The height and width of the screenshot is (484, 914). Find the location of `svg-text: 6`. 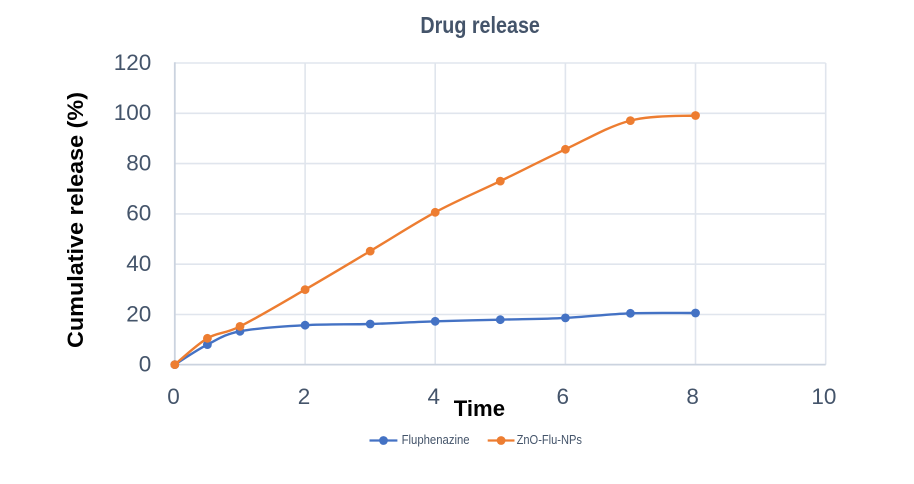

svg-text: 6 is located at coordinates (563, 396).